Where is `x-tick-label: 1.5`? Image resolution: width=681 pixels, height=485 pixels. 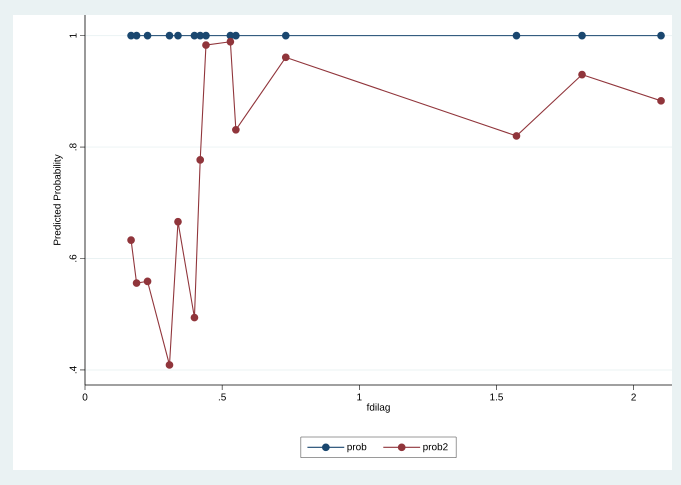
x-tick-label: 1.5 is located at coordinates (496, 397).